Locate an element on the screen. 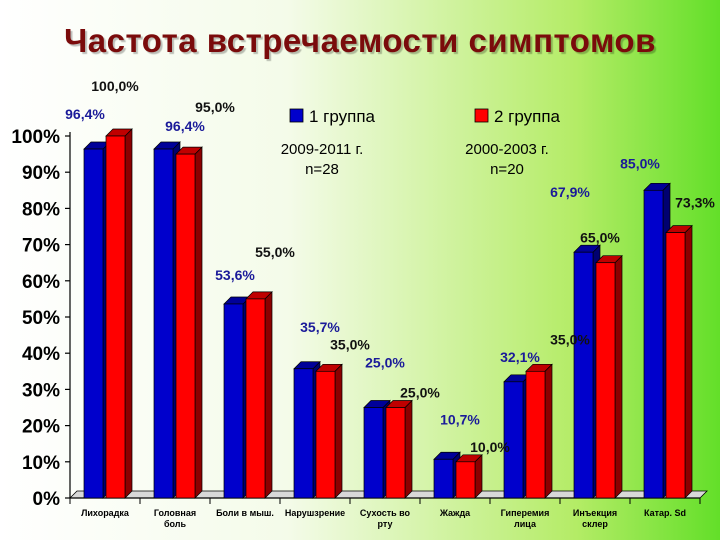 The height and width of the screenshot is (540, 720). y-tick-label: 40% is located at coordinates (41, 354).